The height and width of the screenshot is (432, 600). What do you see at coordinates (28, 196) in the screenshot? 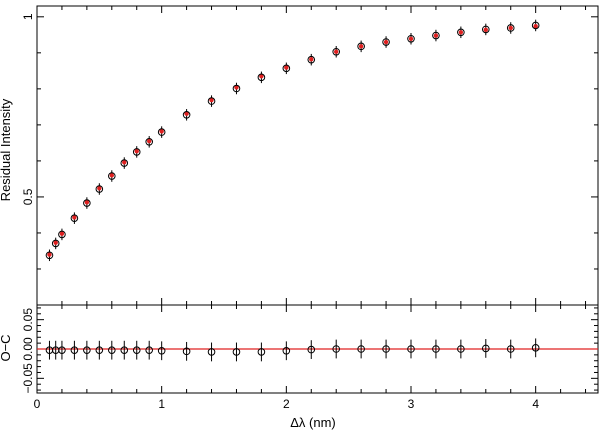
I see `y-tick-label: 0.5` at bounding box center [28, 196].